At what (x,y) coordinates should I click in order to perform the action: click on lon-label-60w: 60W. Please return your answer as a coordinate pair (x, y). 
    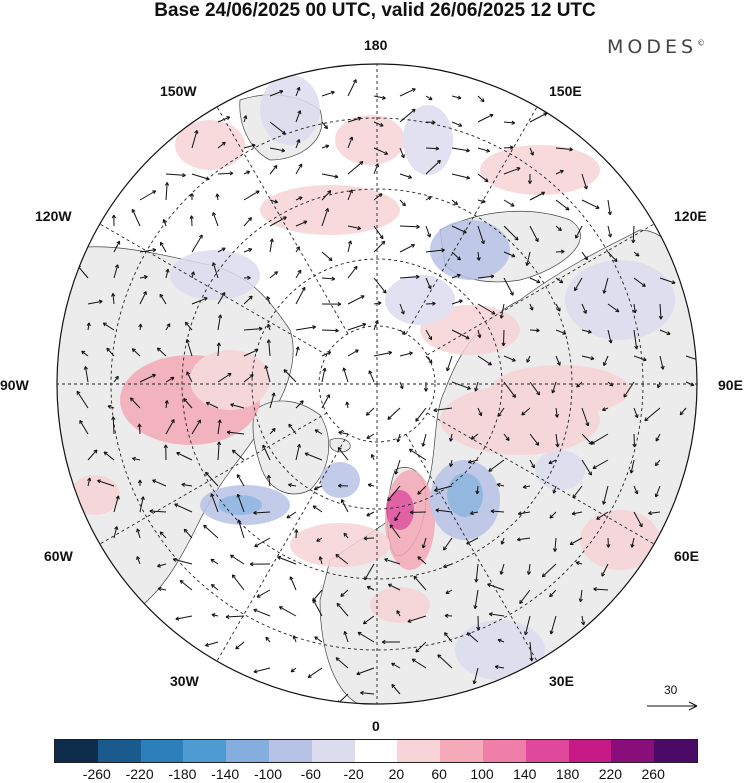
    Looking at the image, I should click on (58, 556).